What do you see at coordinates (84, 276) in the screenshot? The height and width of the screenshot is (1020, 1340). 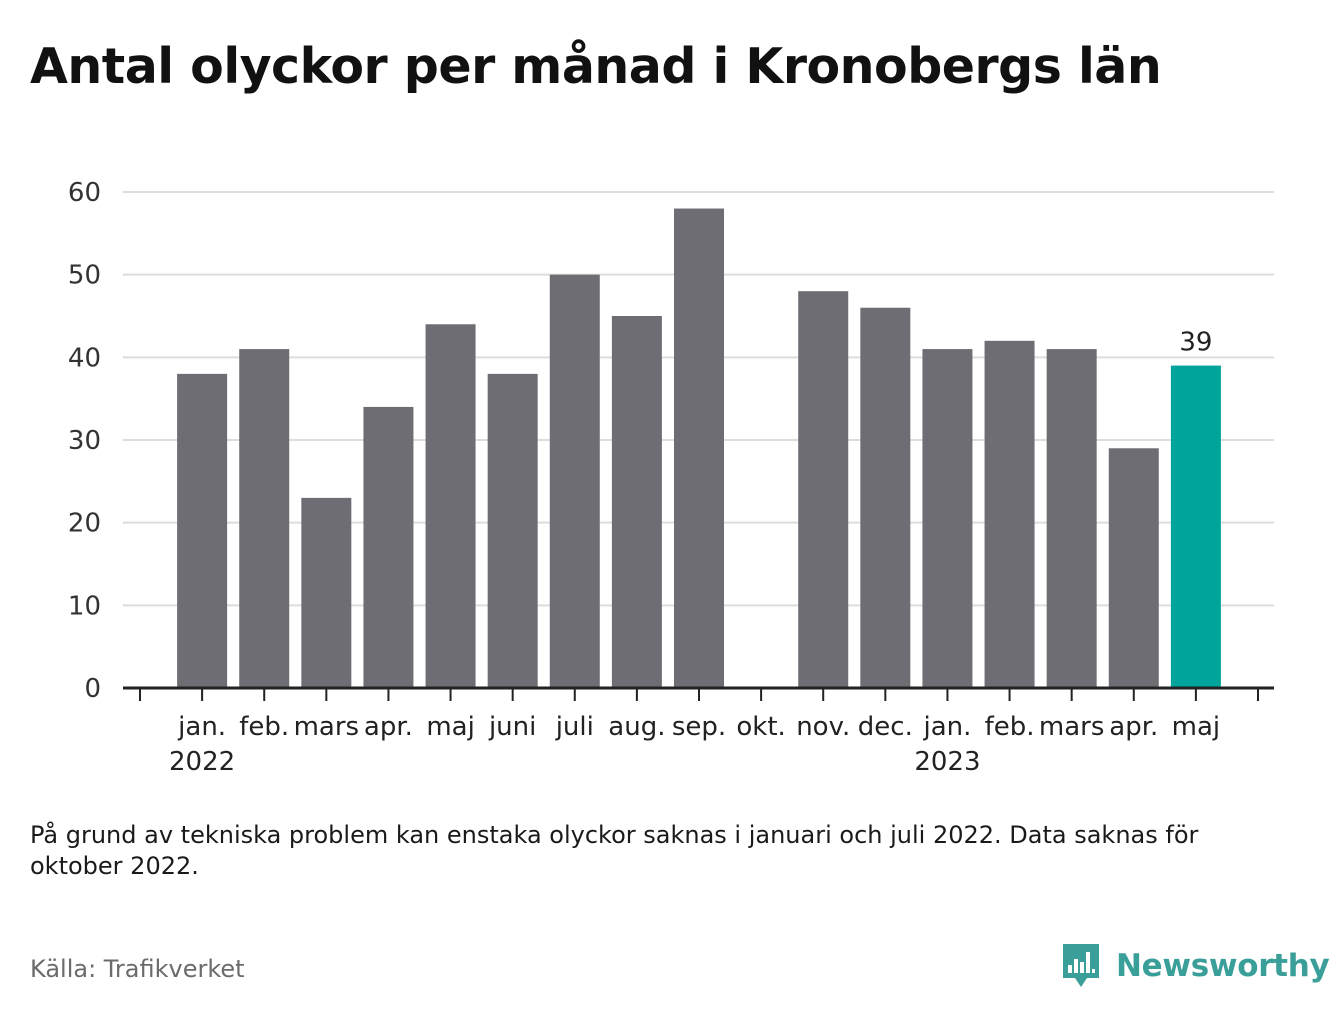 I see `y-tick-label: 50` at bounding box center [84, 276].